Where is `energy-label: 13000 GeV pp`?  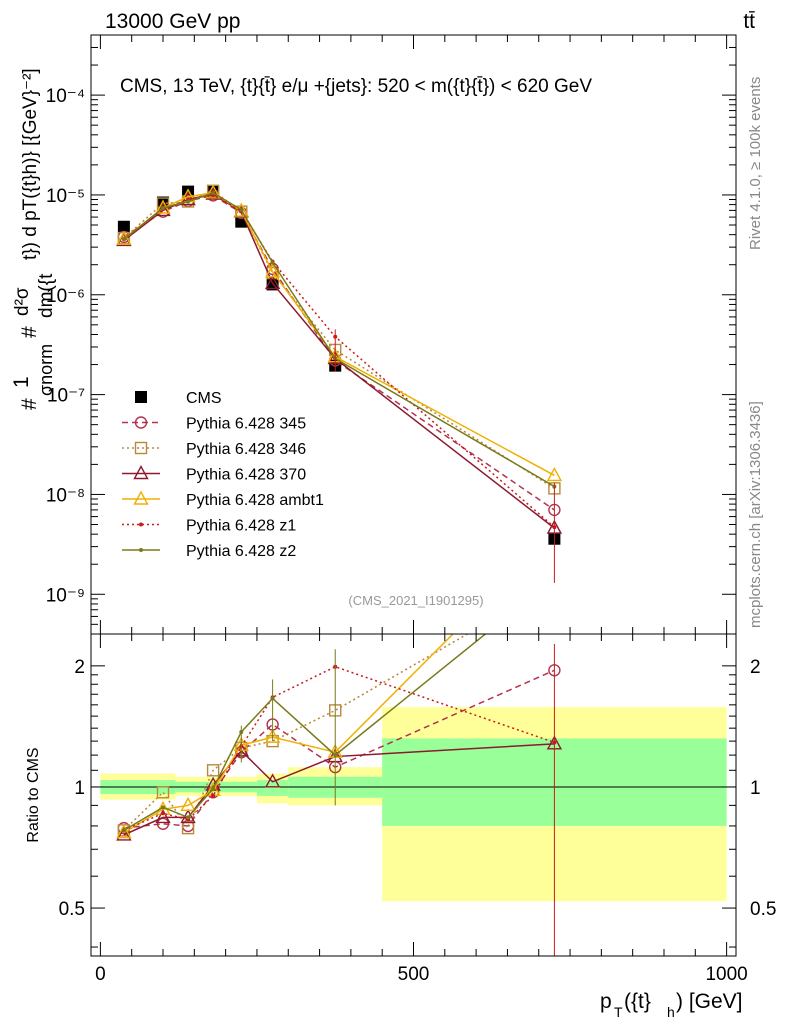
energy-label: 13000 GeV pp is located at coordinates (172, 21).